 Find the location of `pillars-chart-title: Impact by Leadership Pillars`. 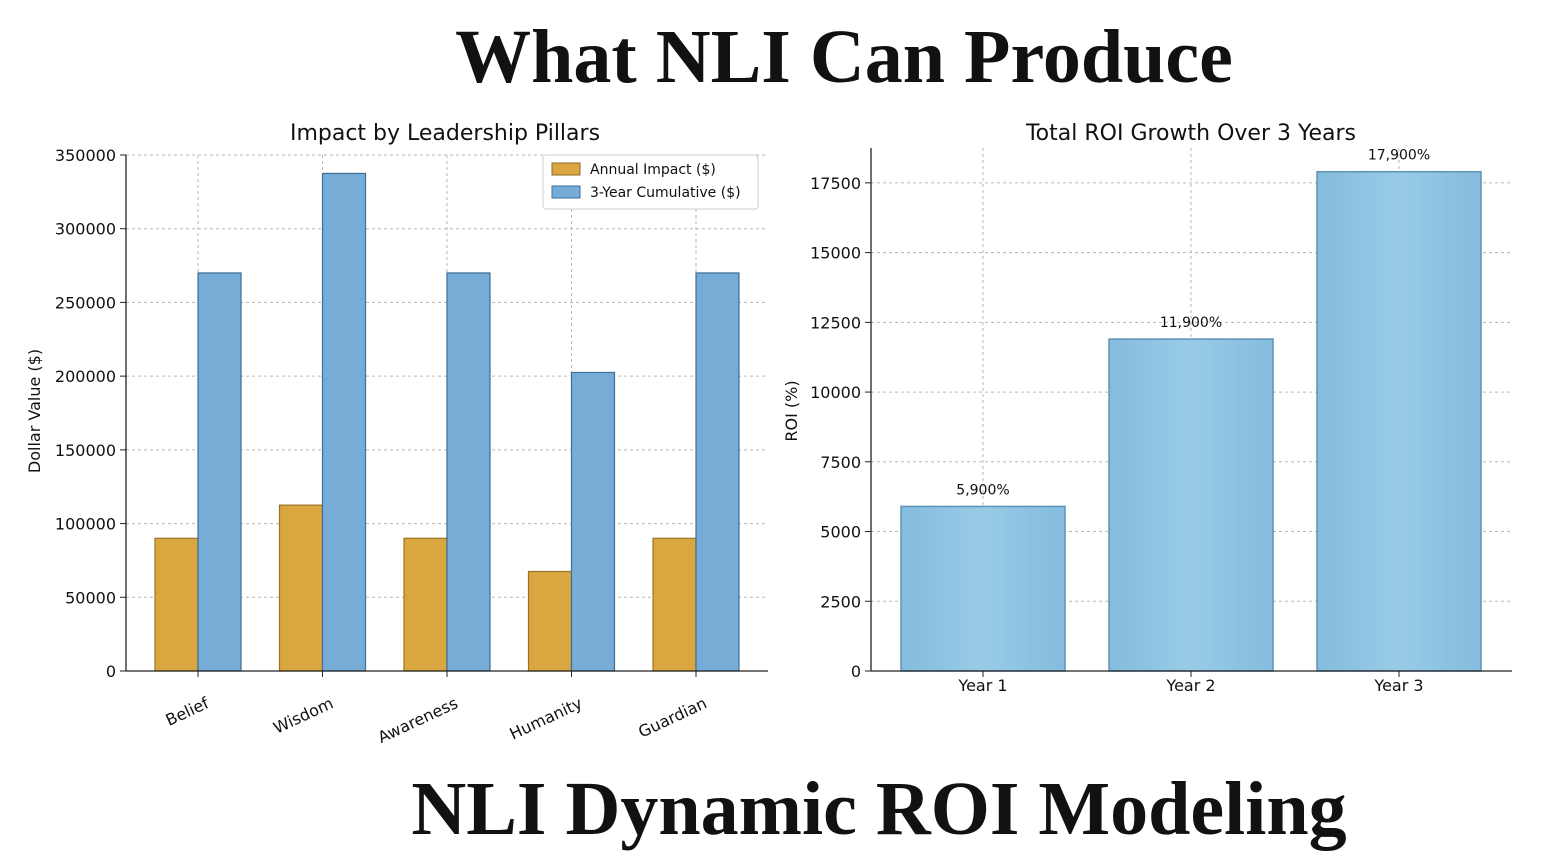

pillars-chart-title: Impact by Leadership Pillars is located at coordinates (445, 133).